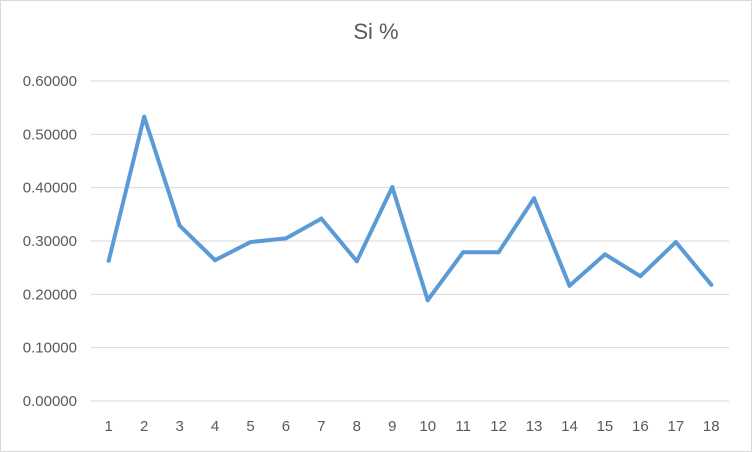 The width and height of the screenshot is (752, 452). I want to click on x-tick-label: 16, so click(640, 426).